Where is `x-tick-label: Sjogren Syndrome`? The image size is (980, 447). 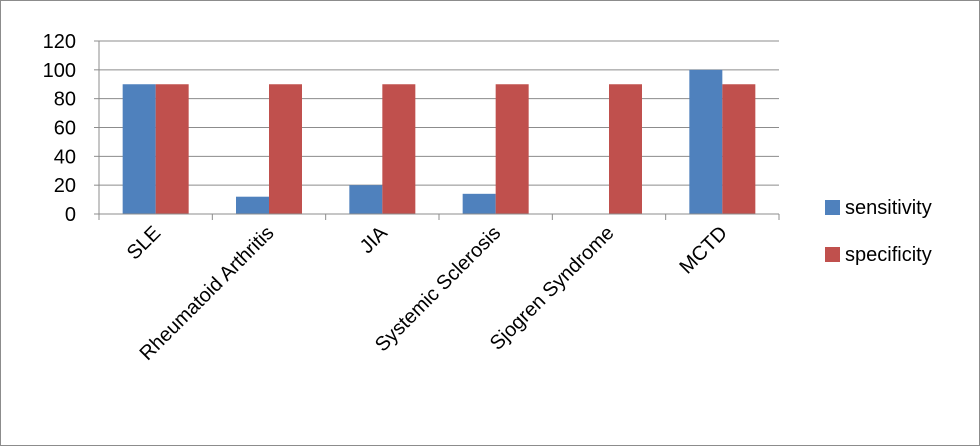 x-tick-label: Sjogren Syndrome is located at coordinates (552, 288).